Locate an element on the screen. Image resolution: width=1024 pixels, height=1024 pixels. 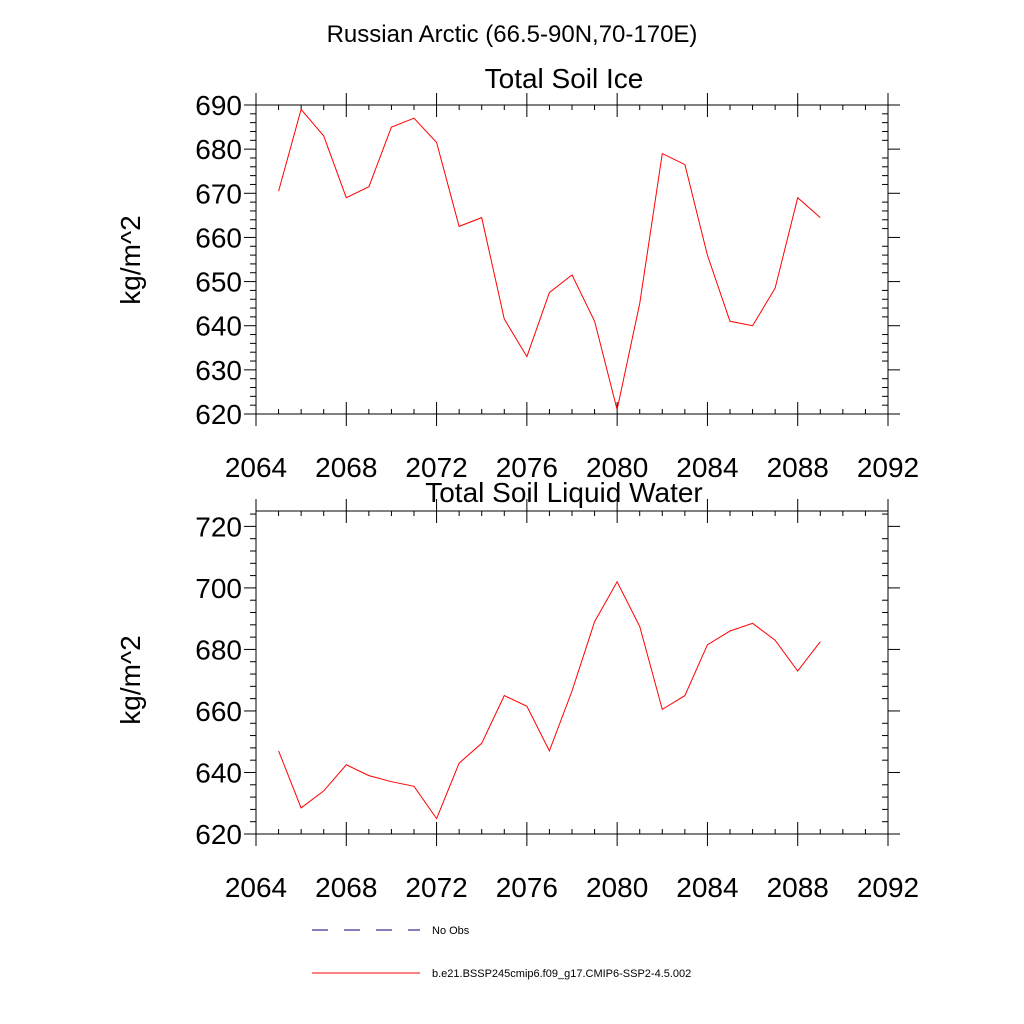
y-tick-label: 690 is located at coordinates (218, 105).